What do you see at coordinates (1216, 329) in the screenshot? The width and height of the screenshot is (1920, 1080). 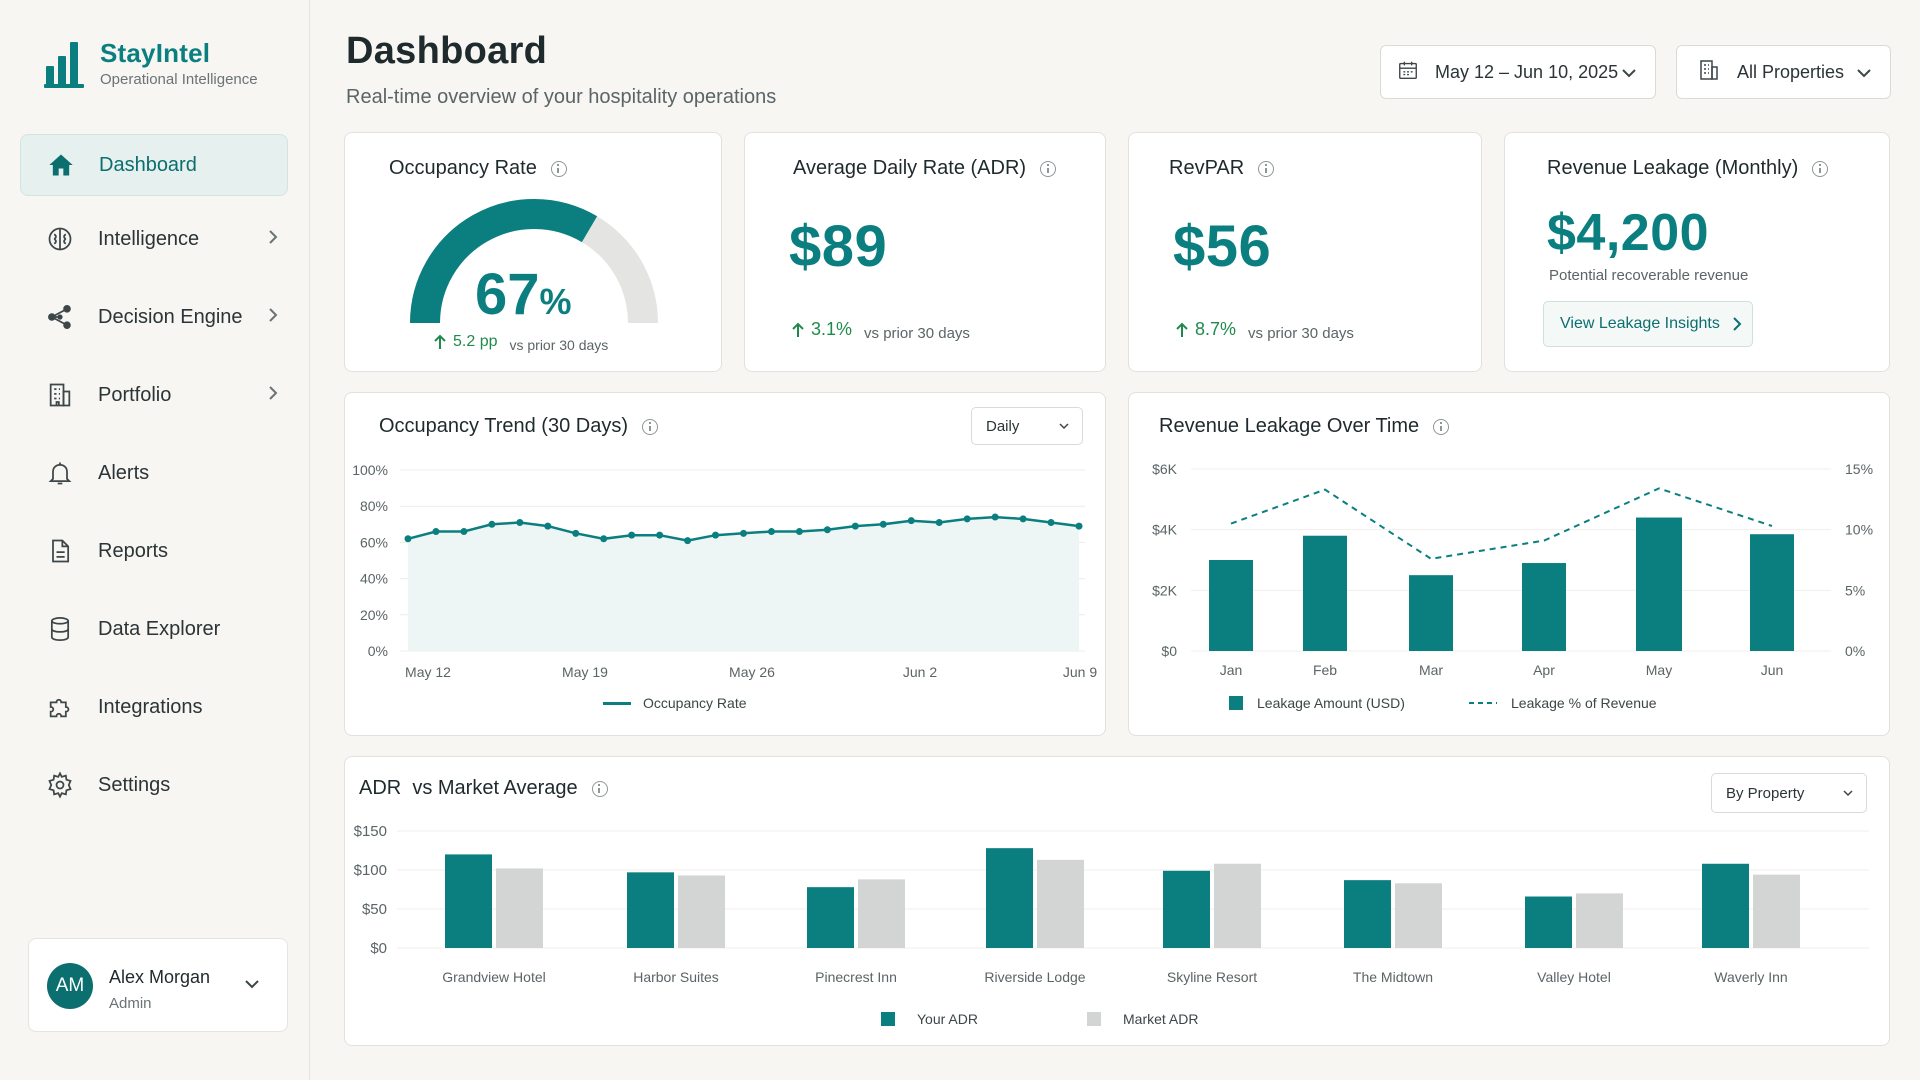 I see `delta-text: 8.7%` at bounding box center [1216, 329].